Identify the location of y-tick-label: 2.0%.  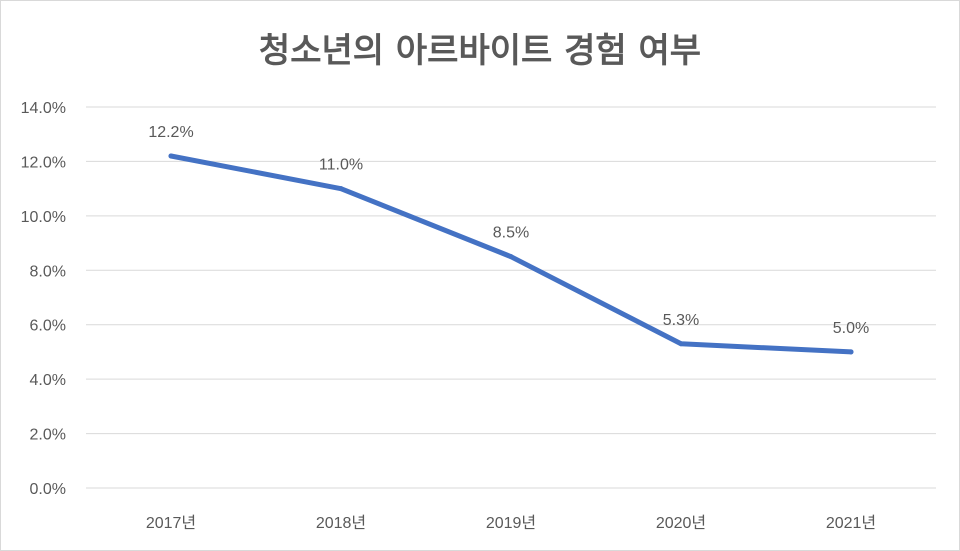
(48, 435).